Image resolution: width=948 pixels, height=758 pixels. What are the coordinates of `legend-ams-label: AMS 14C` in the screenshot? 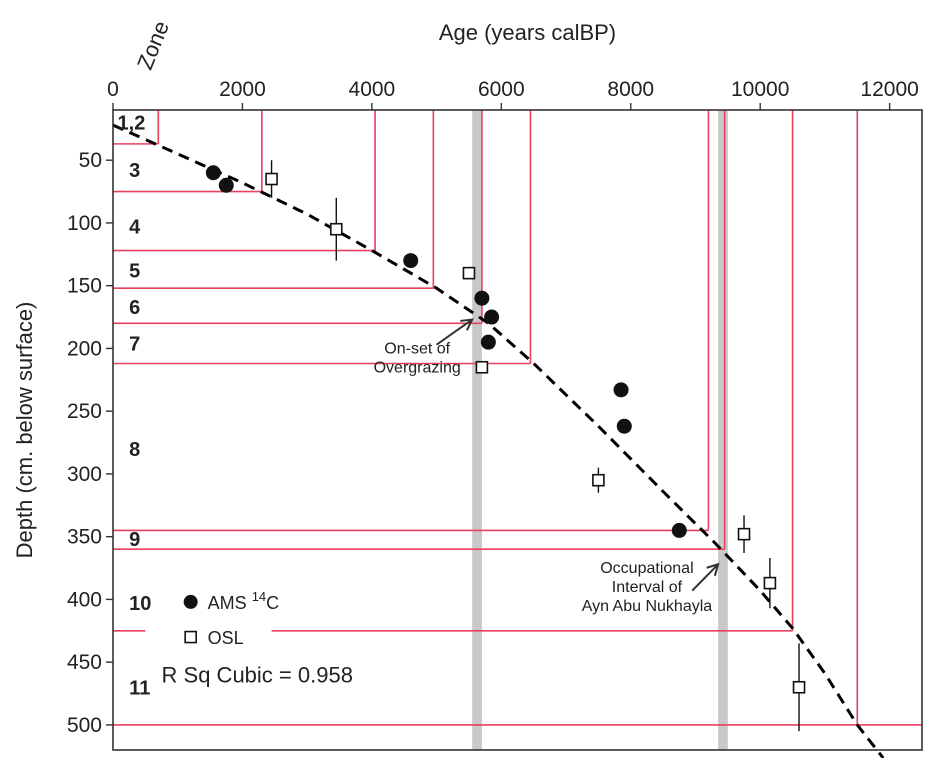 It's located at (244, 601).